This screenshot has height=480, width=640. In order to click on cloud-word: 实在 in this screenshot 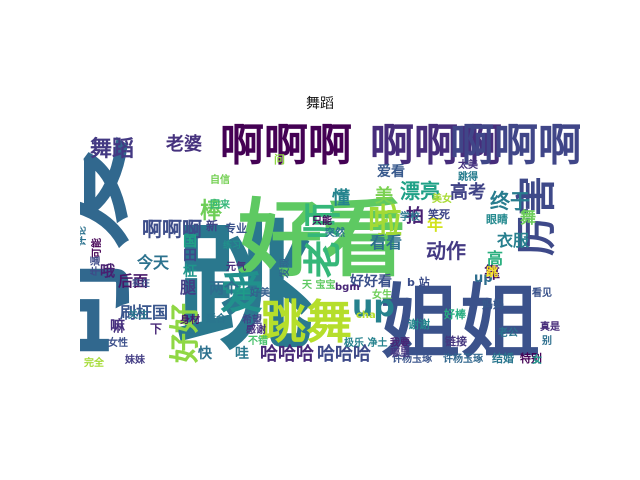, I will do `click(141, 283)`.